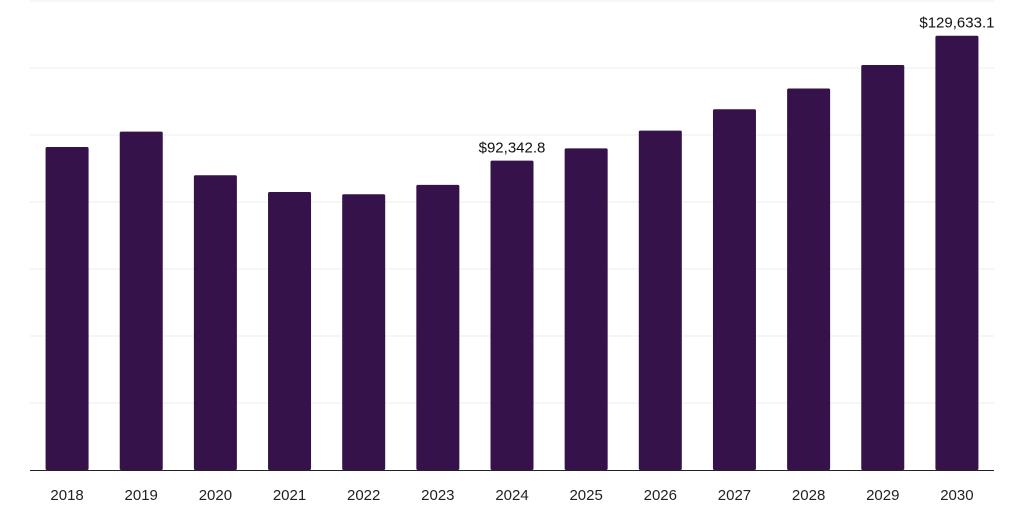  What do you see at coordinates (215, 495) in the screenshot?
I see `x-tick-label: 2020` at bounding box center [215, 495].